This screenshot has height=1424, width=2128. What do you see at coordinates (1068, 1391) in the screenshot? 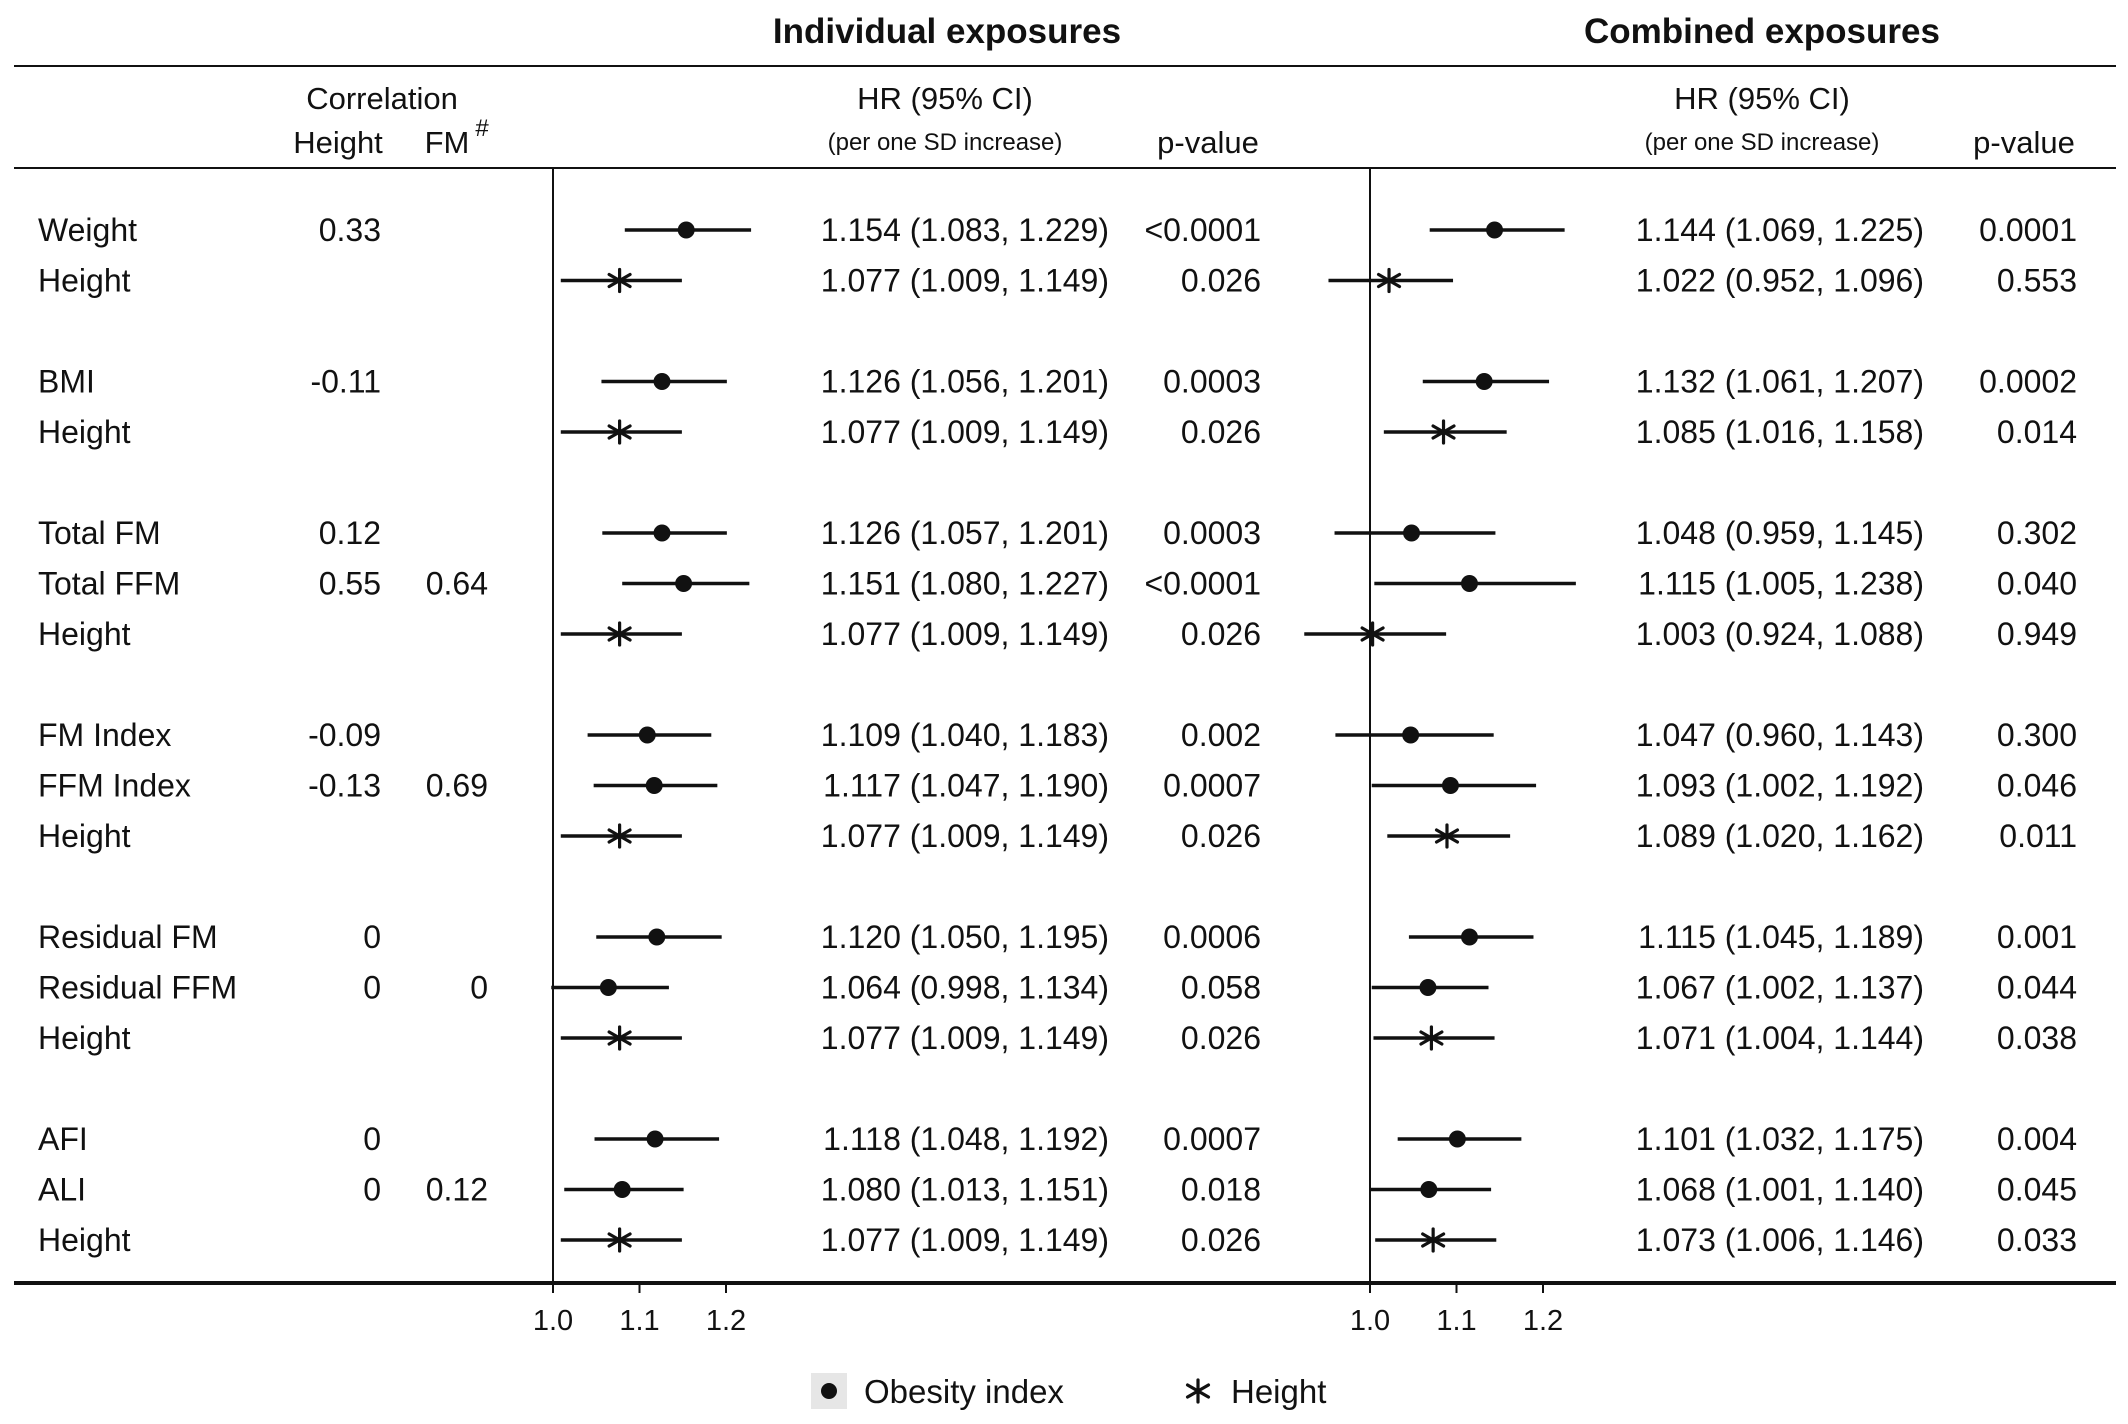
I see `legend: Obesity index Height` at bounding box center [1068, 1391].